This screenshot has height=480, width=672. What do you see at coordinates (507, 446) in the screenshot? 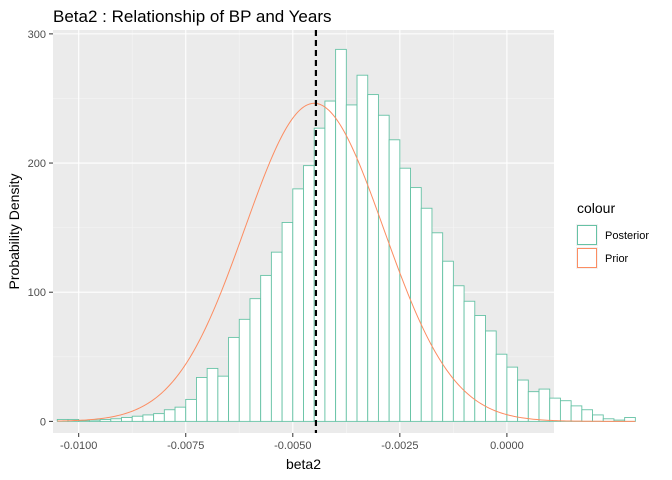
I see `x-tick-label: 0.0000` at bounding box center [507, 446].